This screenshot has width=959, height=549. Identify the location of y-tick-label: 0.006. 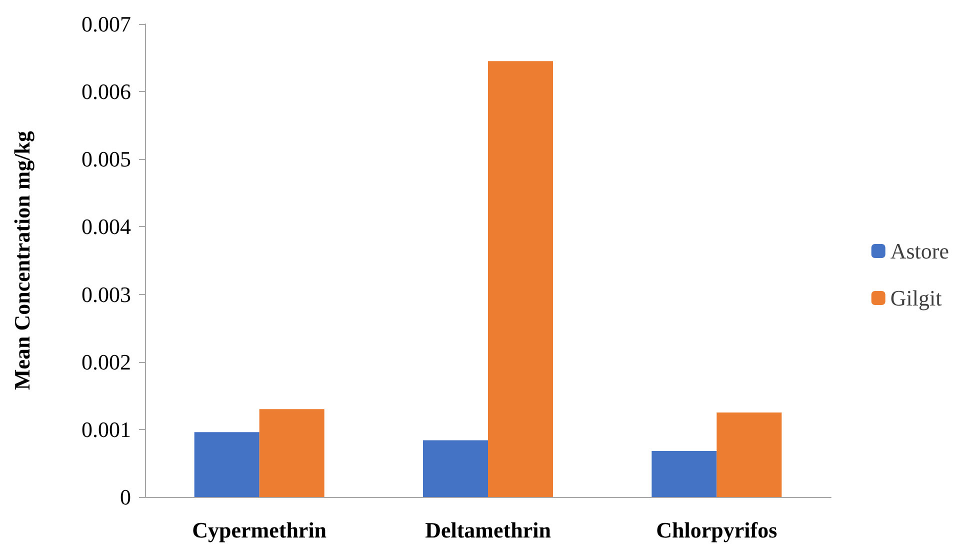
(106, 91).